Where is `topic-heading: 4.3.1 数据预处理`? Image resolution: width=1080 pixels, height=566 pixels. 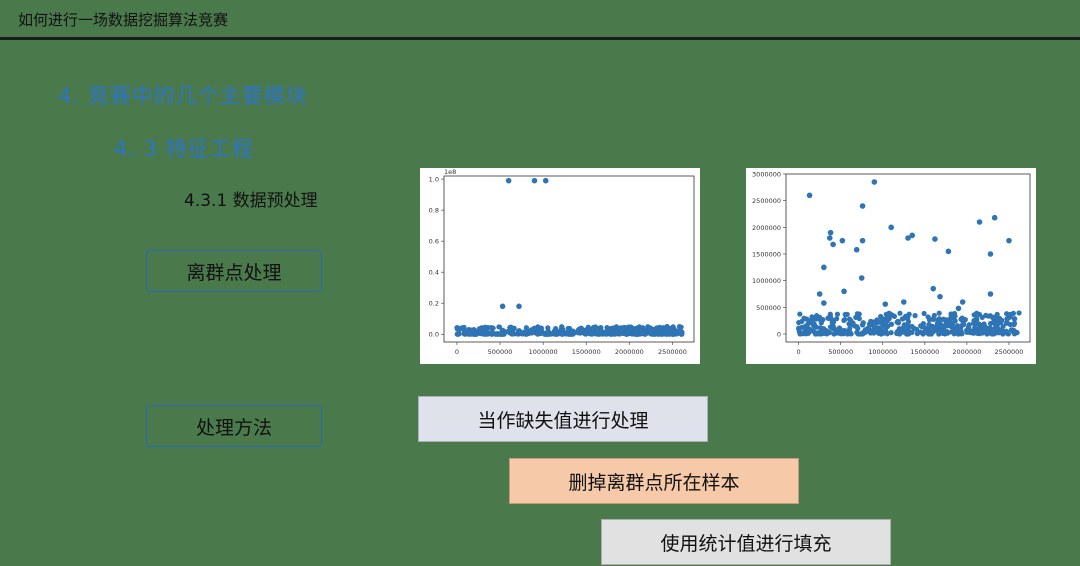 topic-heading: 4.3.1 数据预处理 is located at coordinates (251, 201).